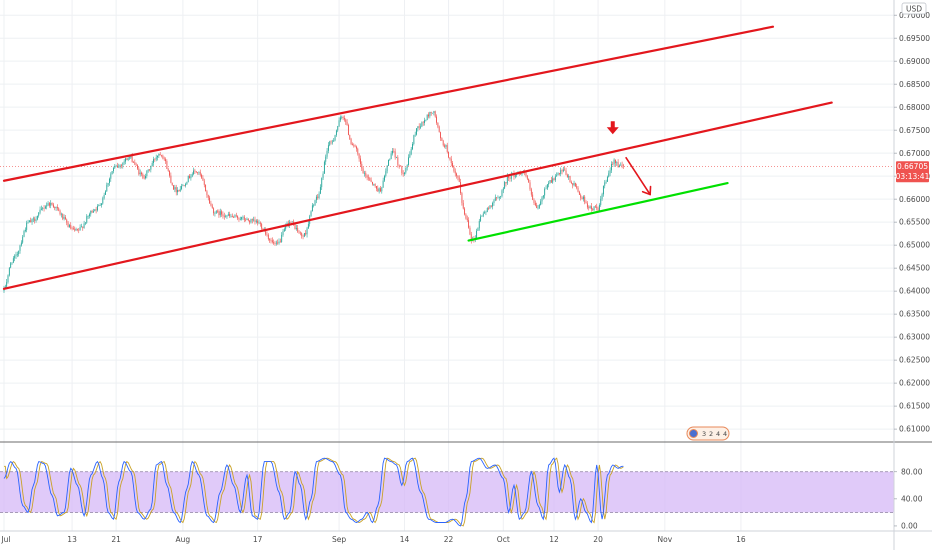 The image size is (932, 550). What do you see at coordinates (665, 539) in the screenshot?
I see `time-tick-label-11: Nov` at bounding box center [665, 539].